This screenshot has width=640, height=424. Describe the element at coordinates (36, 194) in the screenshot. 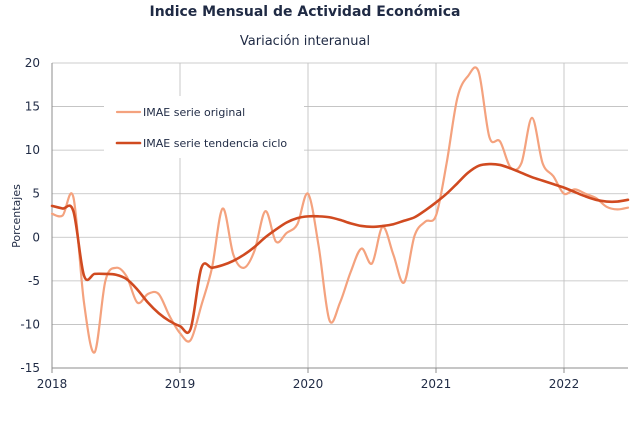

I see `y-tick-label: 5` at that location.